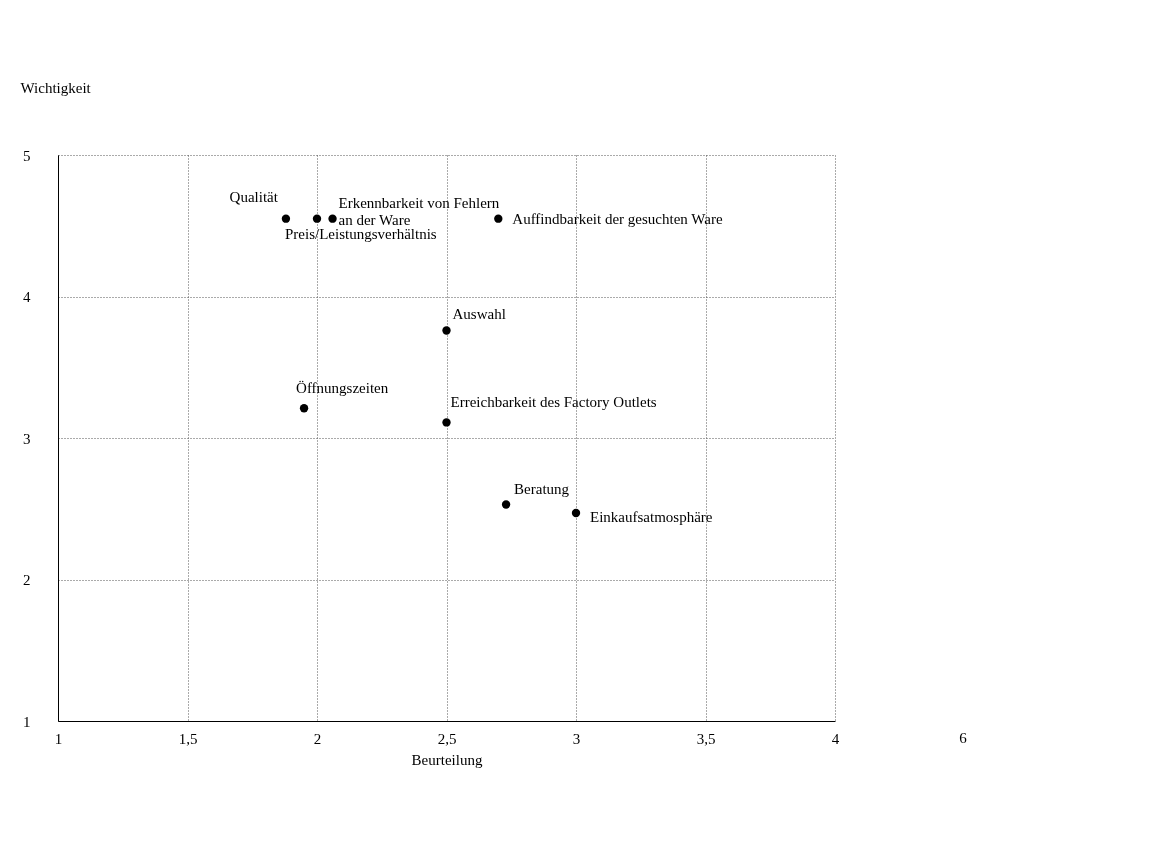  What do you see at coordinates (27, 580) in the screenshot?
I see `y-tick-label: 2` at bounding box center [27, 580].